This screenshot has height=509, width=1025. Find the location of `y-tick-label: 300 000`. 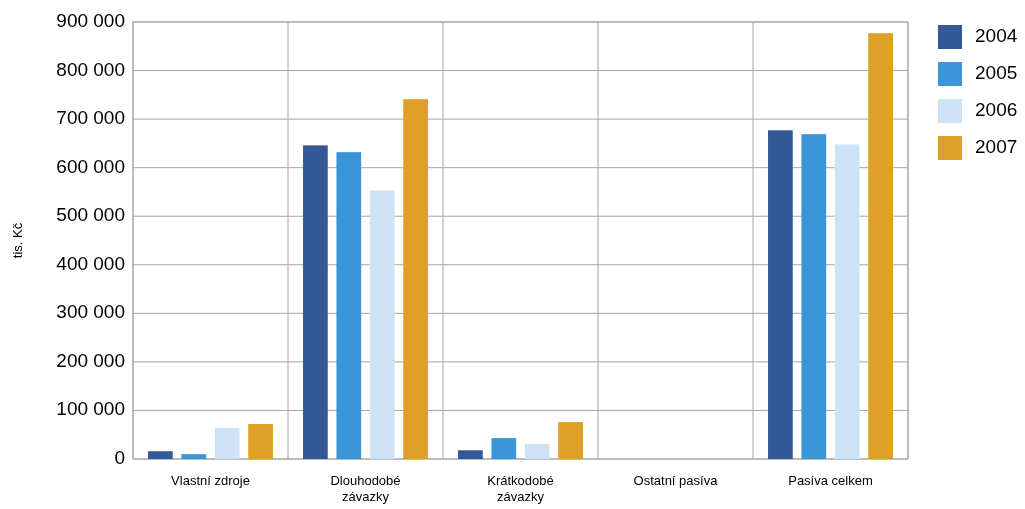

y-tick-label: 300 000 is located at coordinates (90, 312).